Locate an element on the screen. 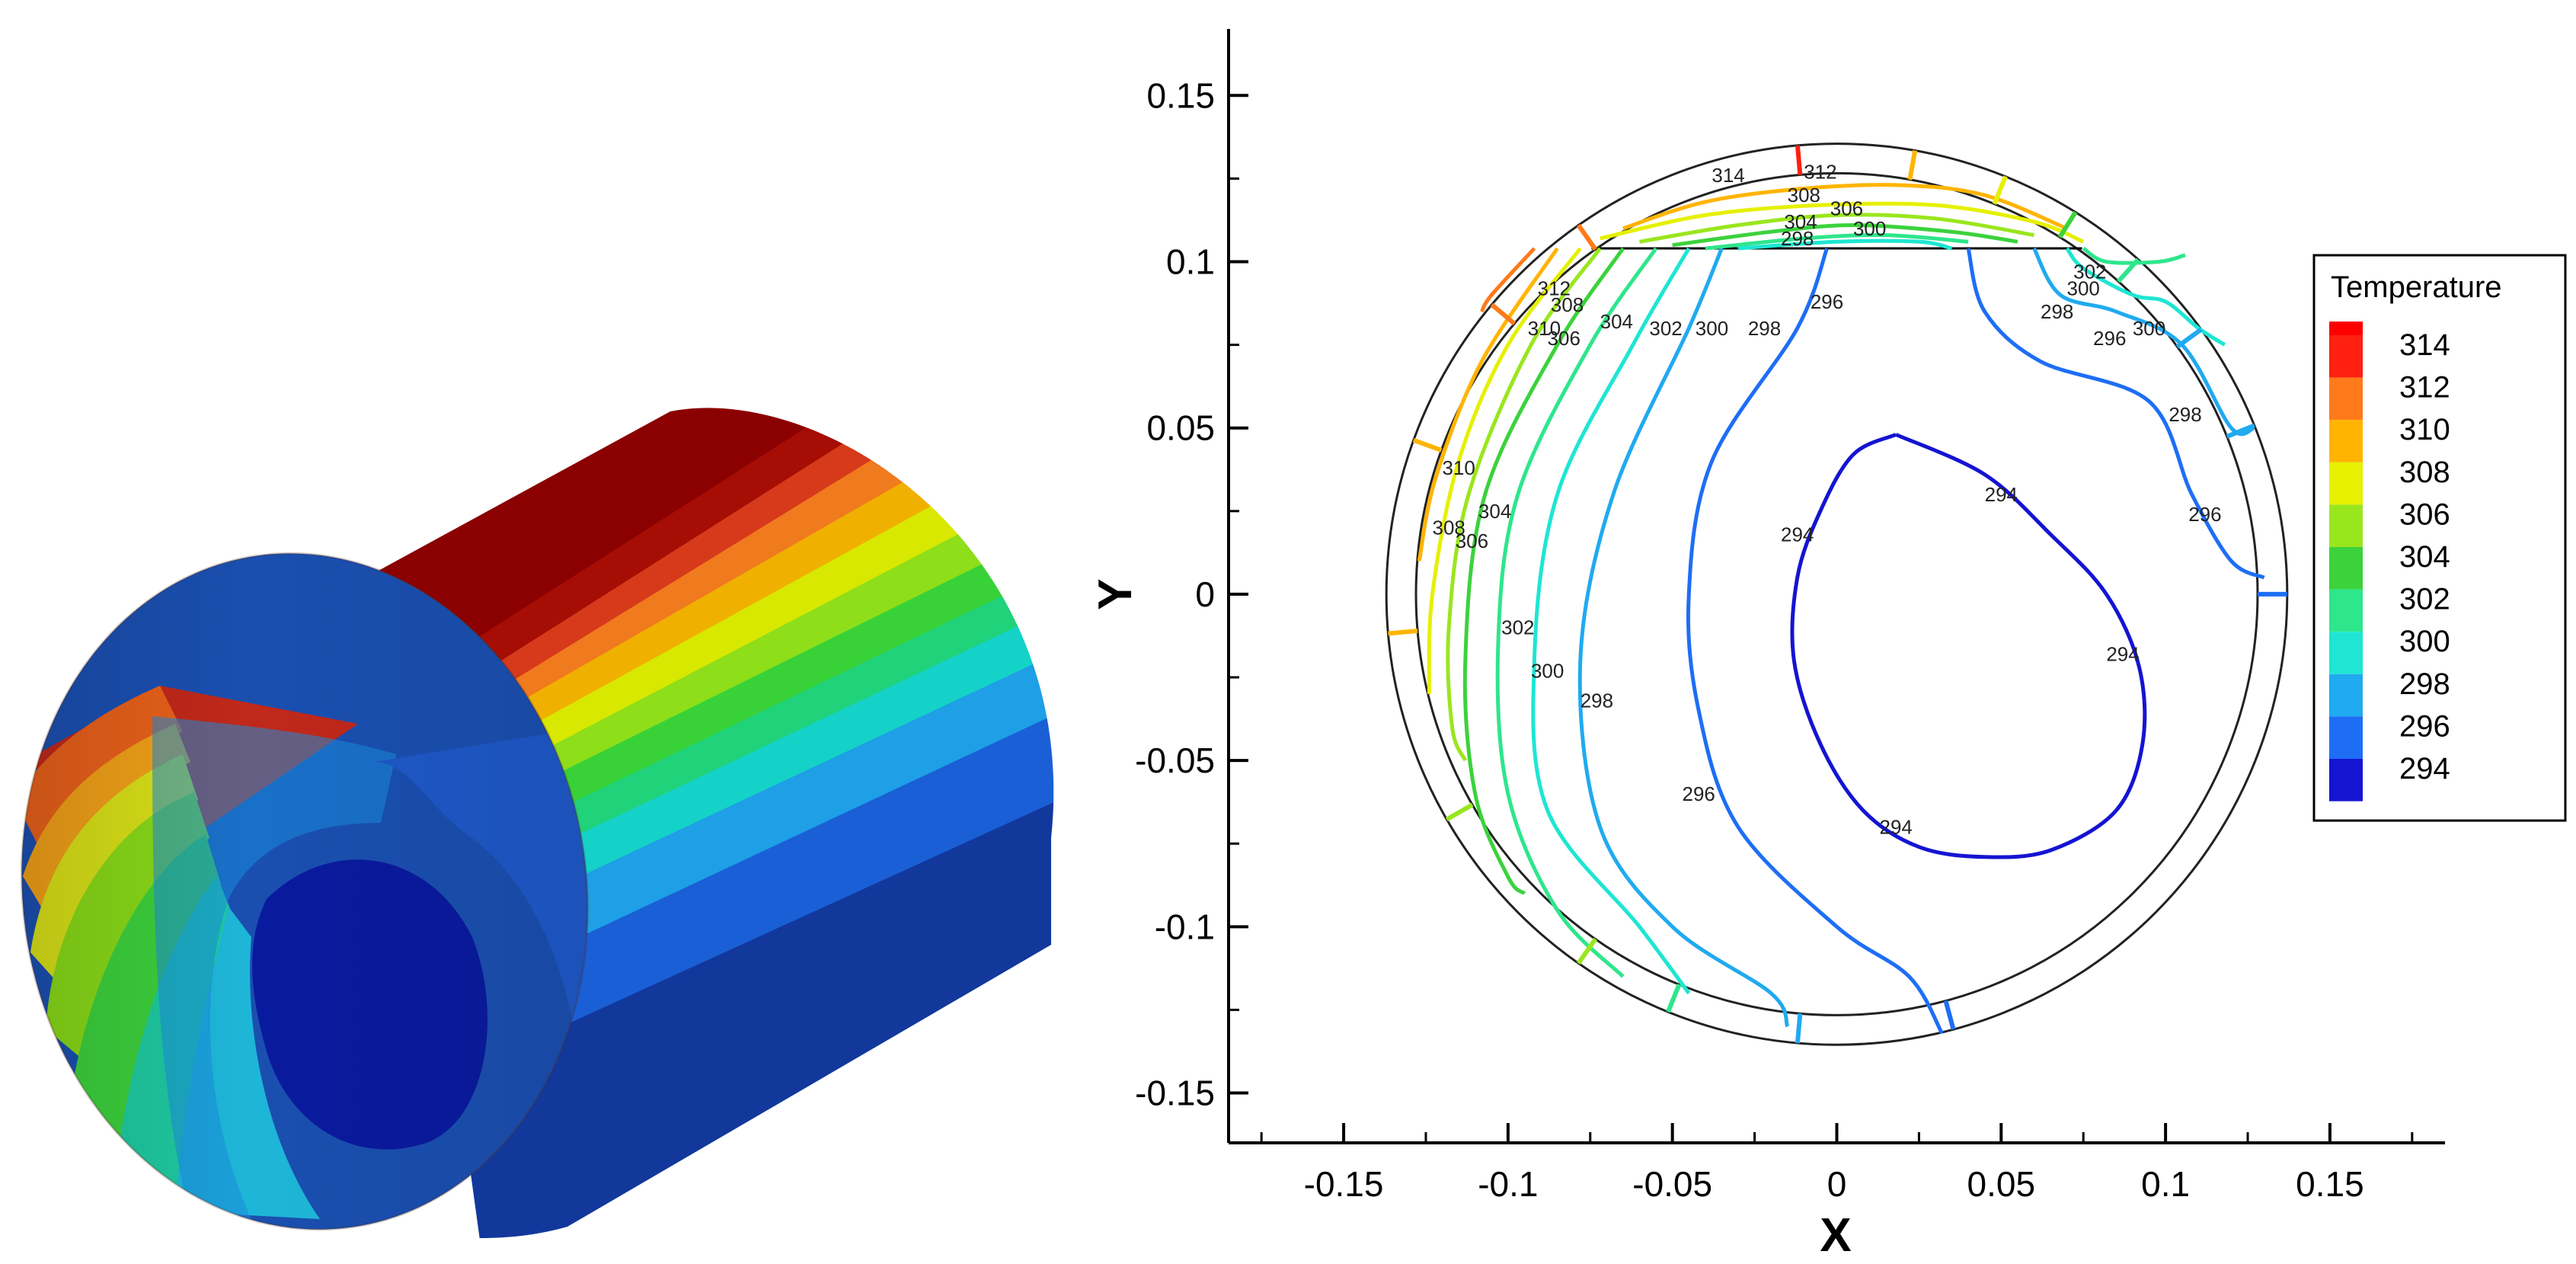 Image resolution: width=2576 pixels, height=1264 pixels. legend-label: 306 is located at coordinates (2425, 514).